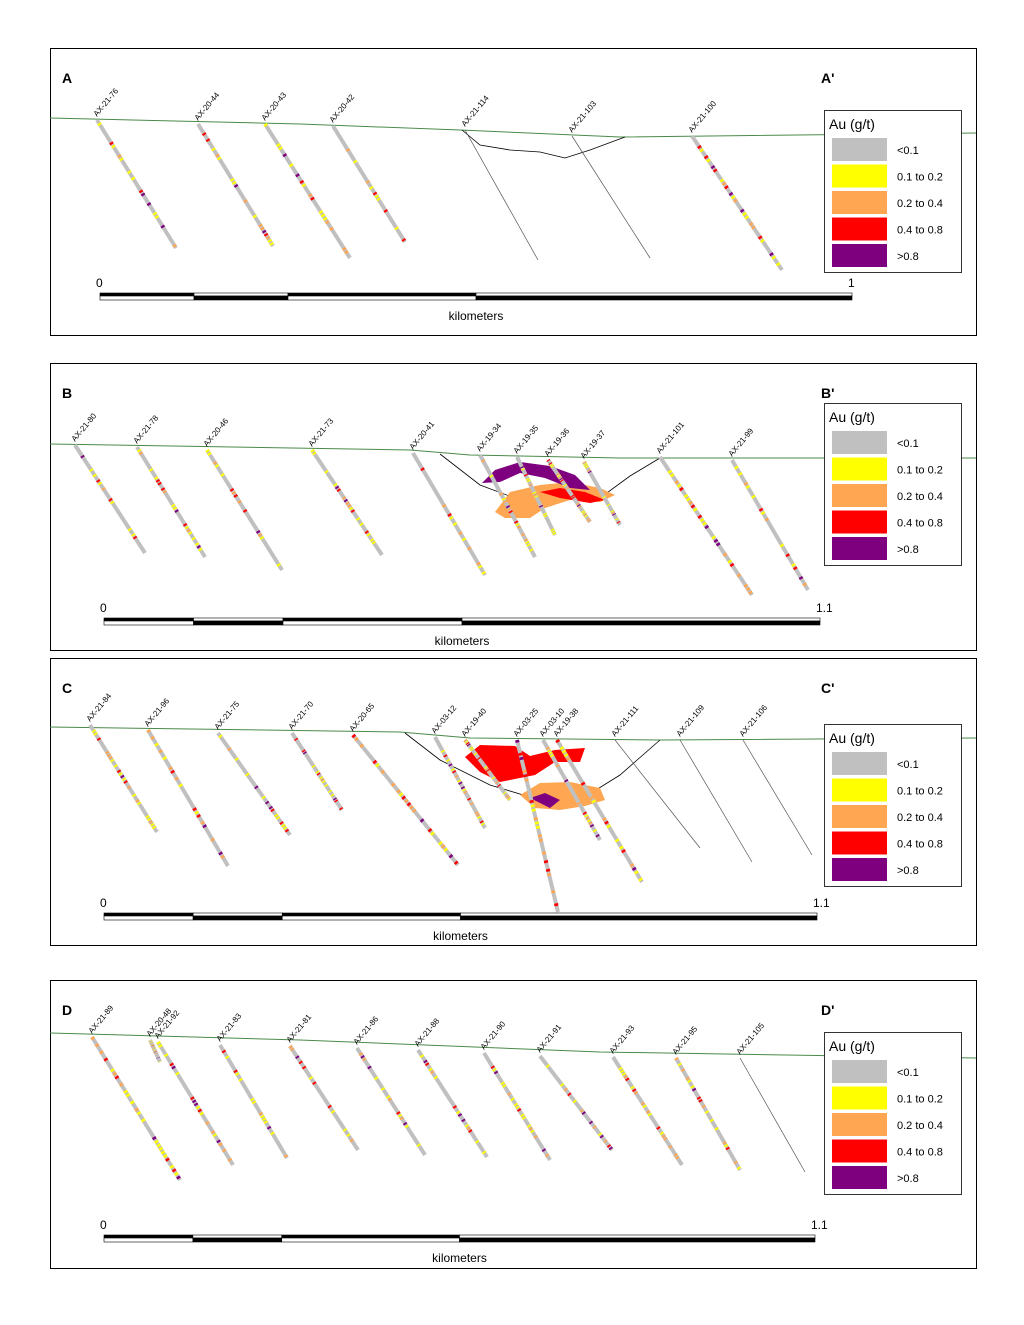  What do you see at coordinates (466, 624) in the screenshot?
I see `scale-bar: 0 1.1 kilometers` at bounding box center [466, 624].